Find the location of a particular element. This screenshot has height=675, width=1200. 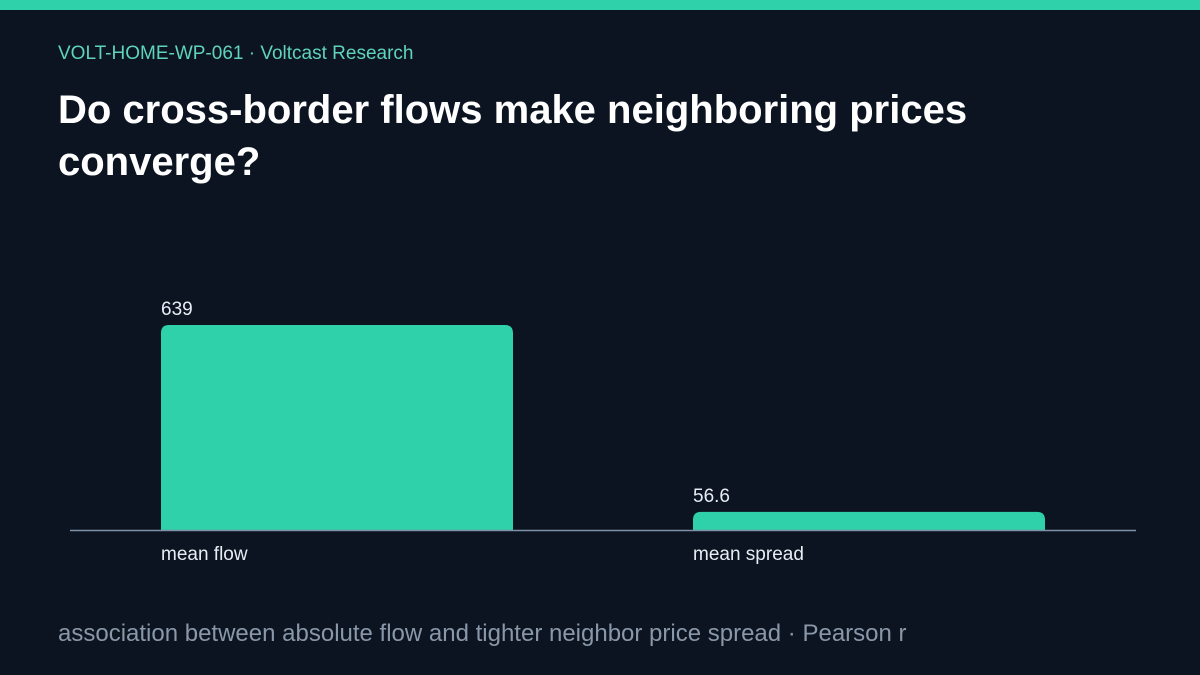

category-tick-label: mean spread is located at coordinates (748, 554).